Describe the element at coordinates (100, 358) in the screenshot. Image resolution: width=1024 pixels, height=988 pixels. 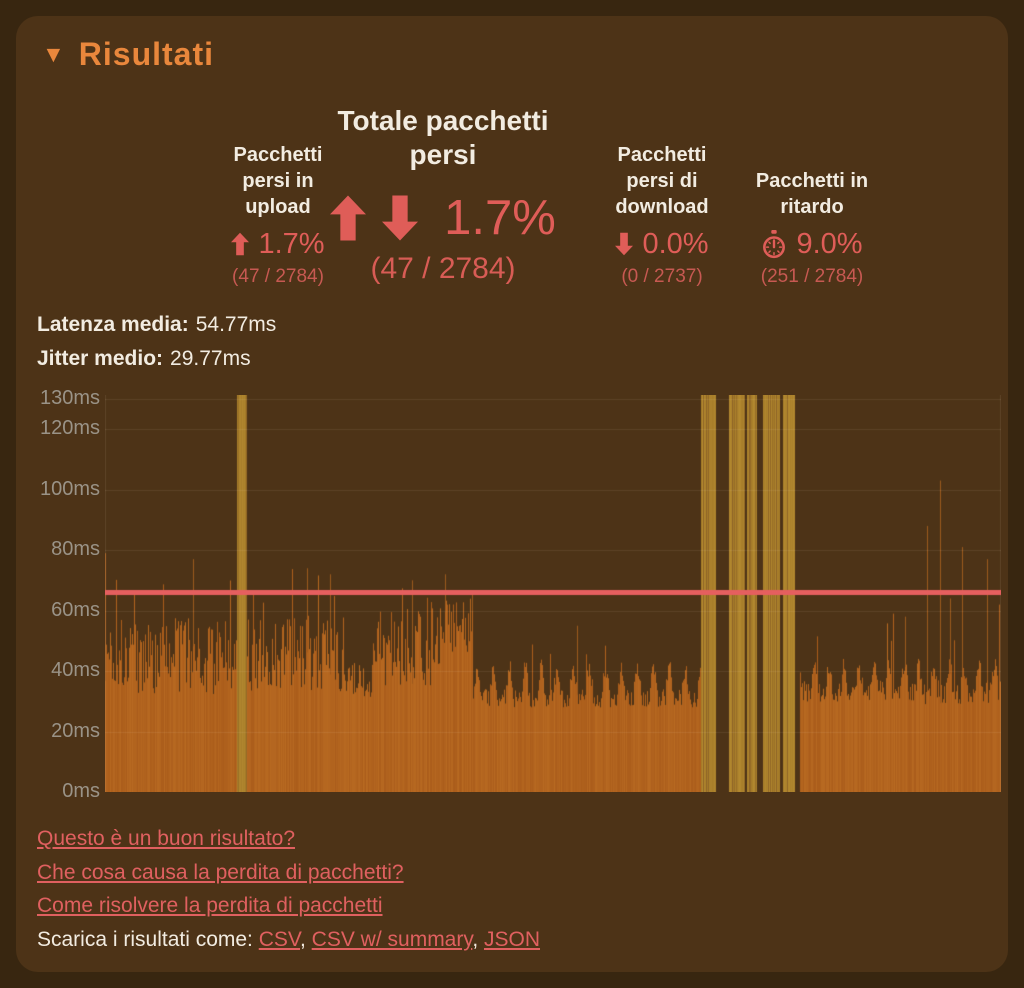
I see `average-jitter-label: Jitter medio:` at that location.